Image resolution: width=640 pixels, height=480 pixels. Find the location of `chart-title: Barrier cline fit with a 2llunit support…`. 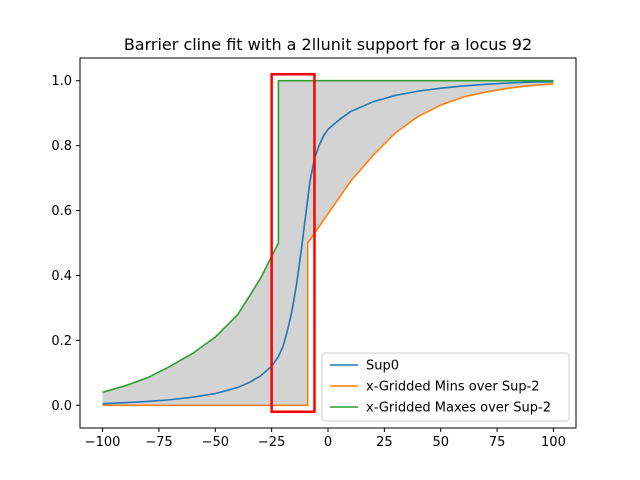

chart-title: Barrier cline fit with a 2llunit support… is located at coordinates (328, 44).